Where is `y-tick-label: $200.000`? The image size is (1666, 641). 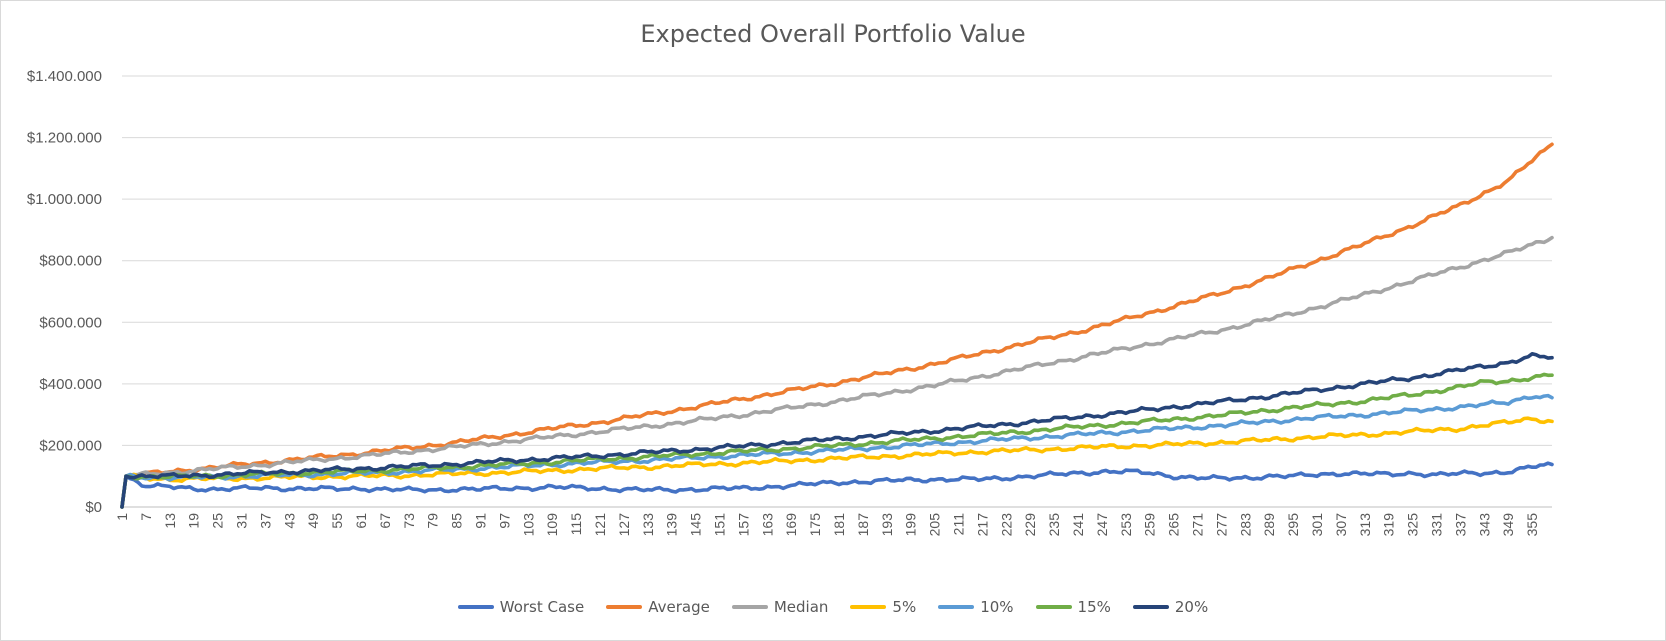 y-tick-label: $200.000 is located at coordinates (70, 445).